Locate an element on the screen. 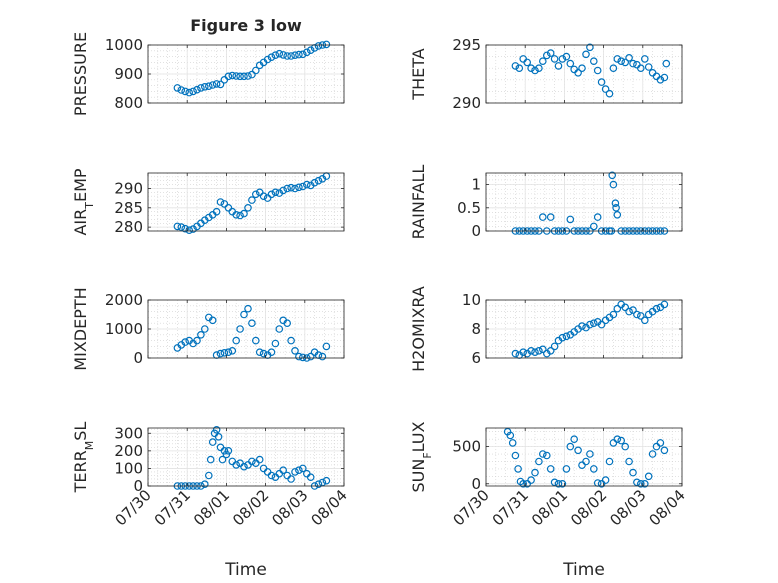 This screenshot has height=583, width=778. chart-title: Figure 3 low is located at coordinates (246, 25).